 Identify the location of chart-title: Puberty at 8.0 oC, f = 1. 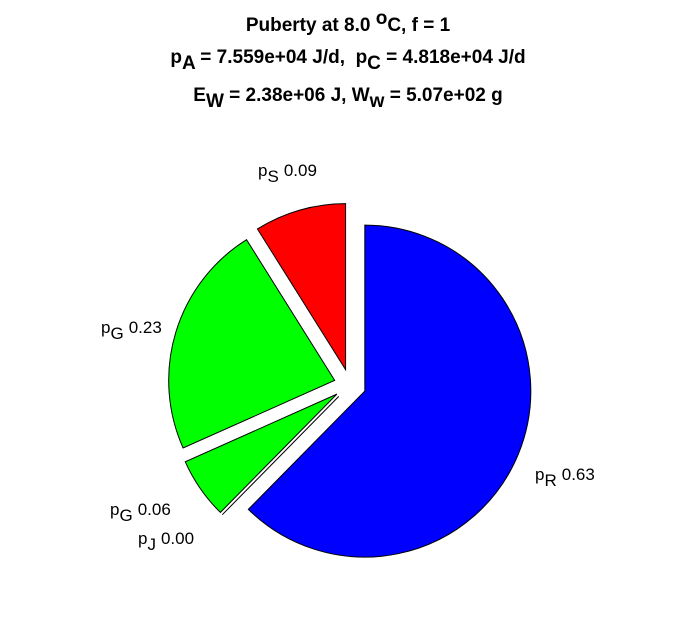
(348, 22).